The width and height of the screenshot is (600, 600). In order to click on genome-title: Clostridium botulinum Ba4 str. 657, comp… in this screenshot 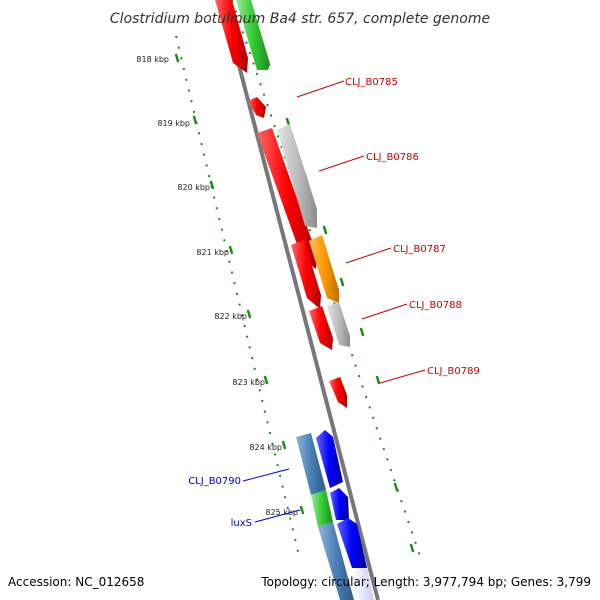, I will do `click(300, 19)`.